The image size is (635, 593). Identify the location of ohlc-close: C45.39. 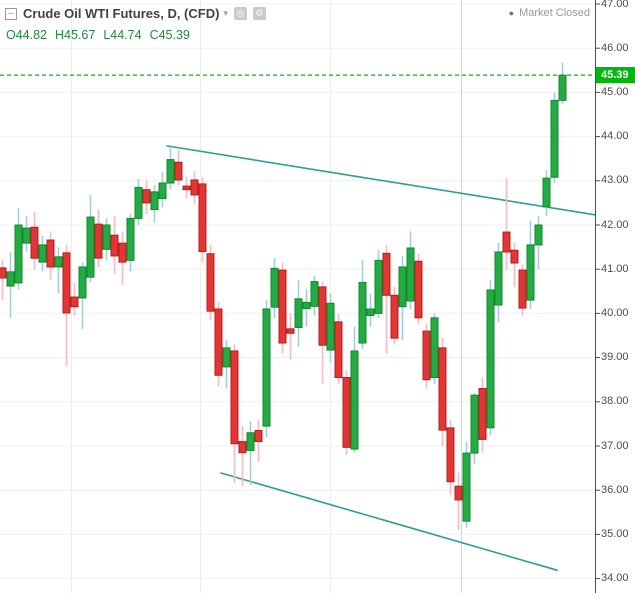
(169, 35).